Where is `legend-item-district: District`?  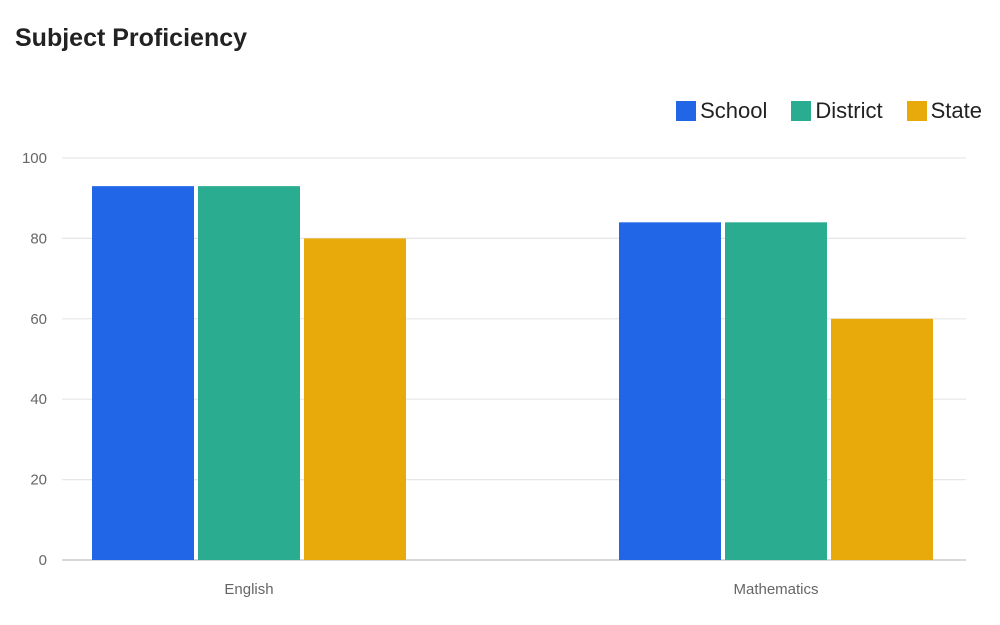
legend-item-district: District is located at coordinates (837, 111).